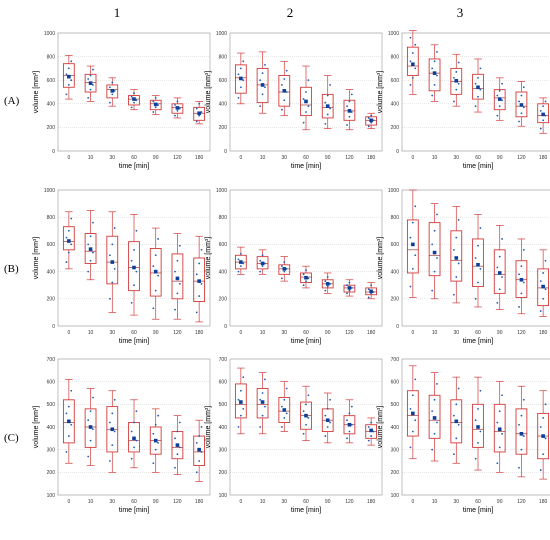 The height and width of the screenshot is (540, 550). I want to click on y-tick-label: 0, so click(53, 152).